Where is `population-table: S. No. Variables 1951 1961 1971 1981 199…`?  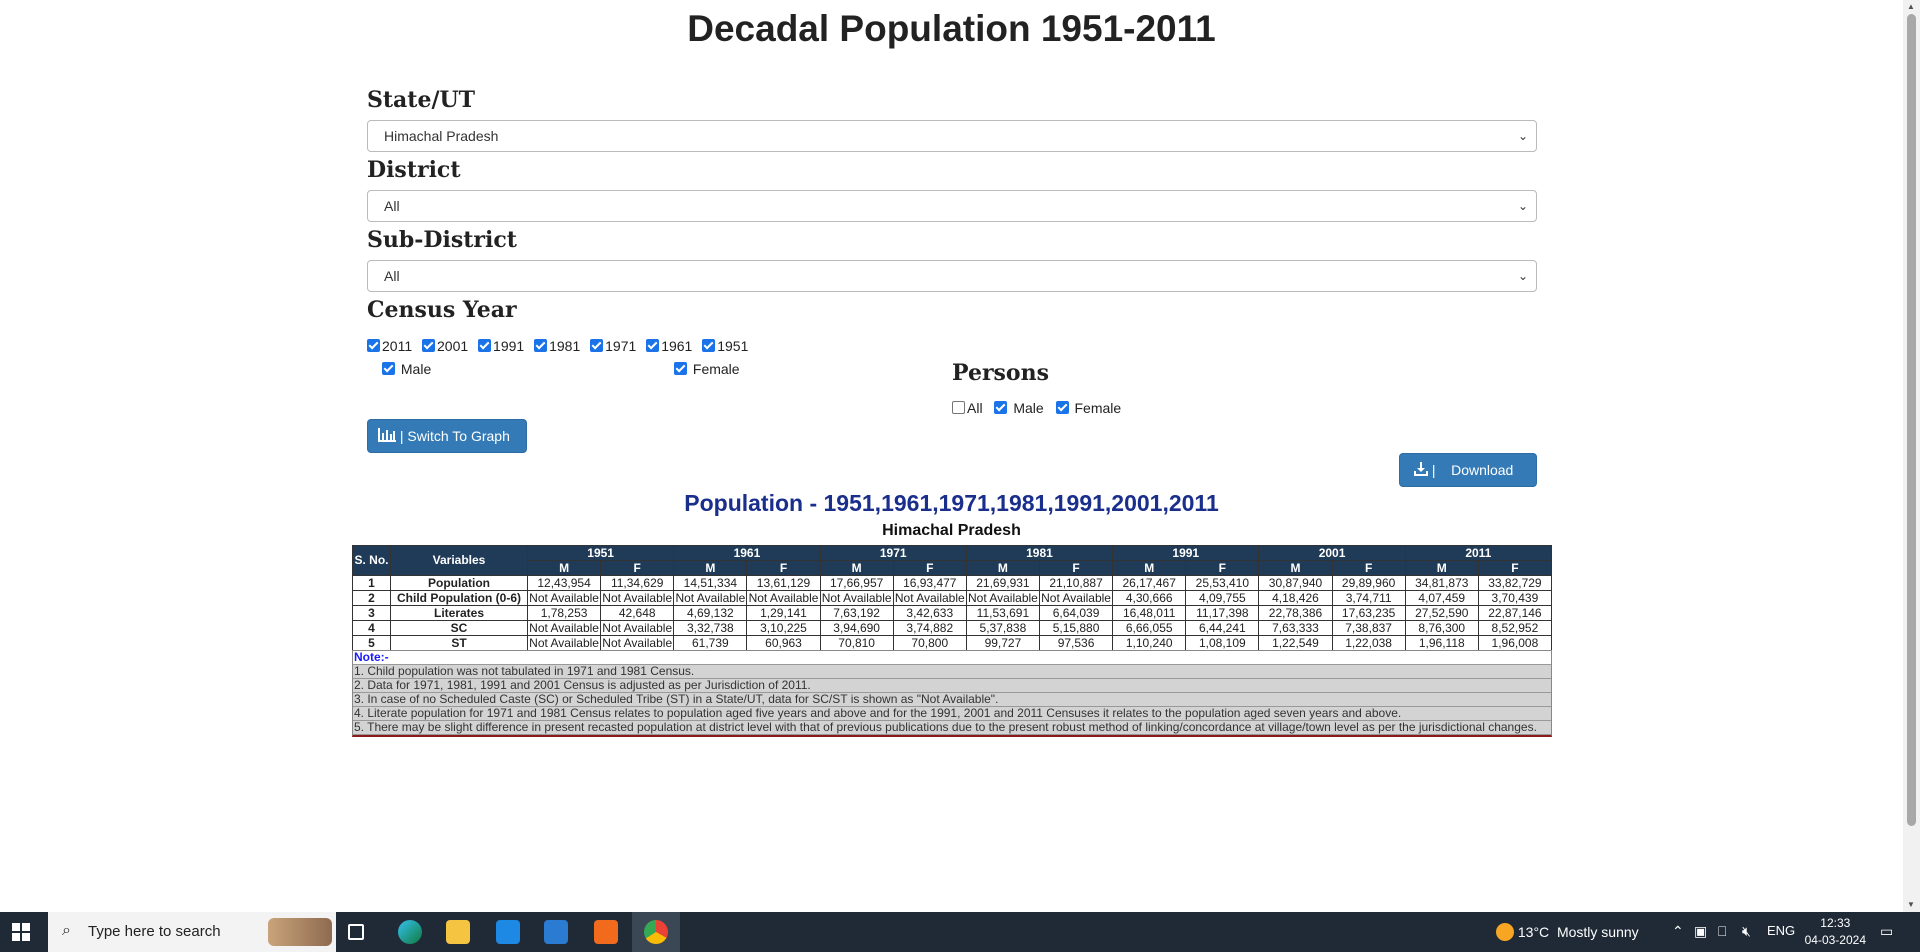
population-table: S. No. Variables 1951 1961 1971 1981 199… is located at coordinates (952, 598).